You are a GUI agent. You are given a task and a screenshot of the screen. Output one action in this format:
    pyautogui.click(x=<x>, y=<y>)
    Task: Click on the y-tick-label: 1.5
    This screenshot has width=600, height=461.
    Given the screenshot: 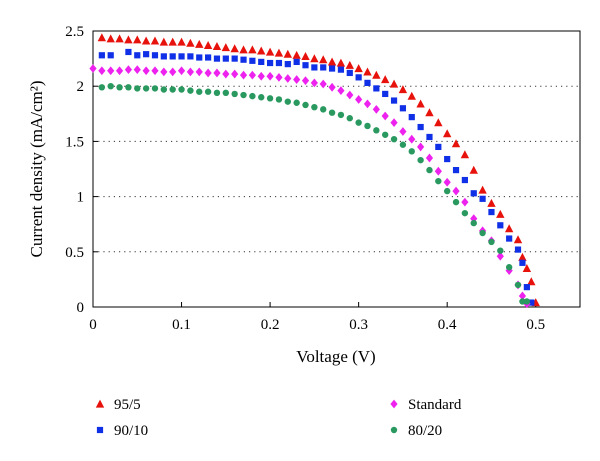 What is the action you would take?
    pyautogui.click(x=74, y=142)
    